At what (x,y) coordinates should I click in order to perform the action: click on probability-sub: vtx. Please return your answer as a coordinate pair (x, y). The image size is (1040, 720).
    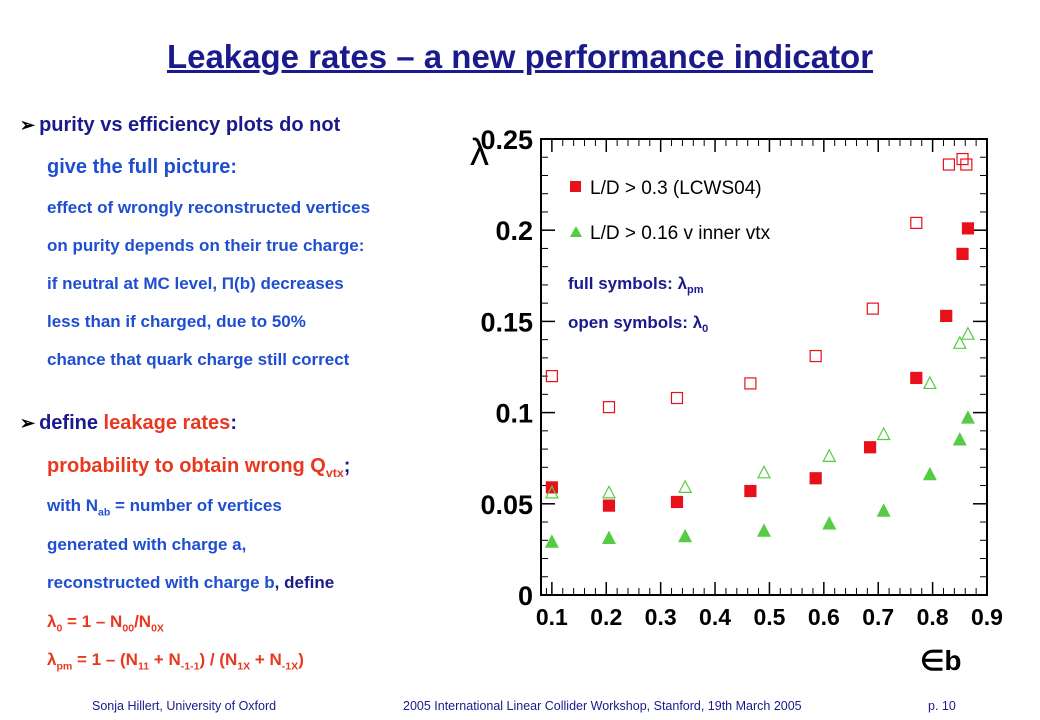
    Looking at the image, I should click on (334, 473).